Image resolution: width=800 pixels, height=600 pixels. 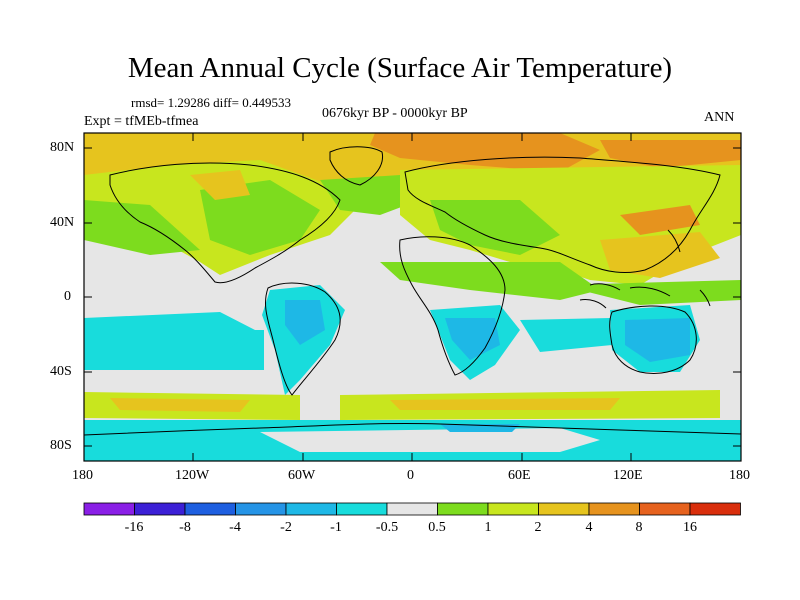 What do you see at coordinates (488, 527) in the screenshot?
I see `colorbar-label: 1` at bounding box center [488, 527].